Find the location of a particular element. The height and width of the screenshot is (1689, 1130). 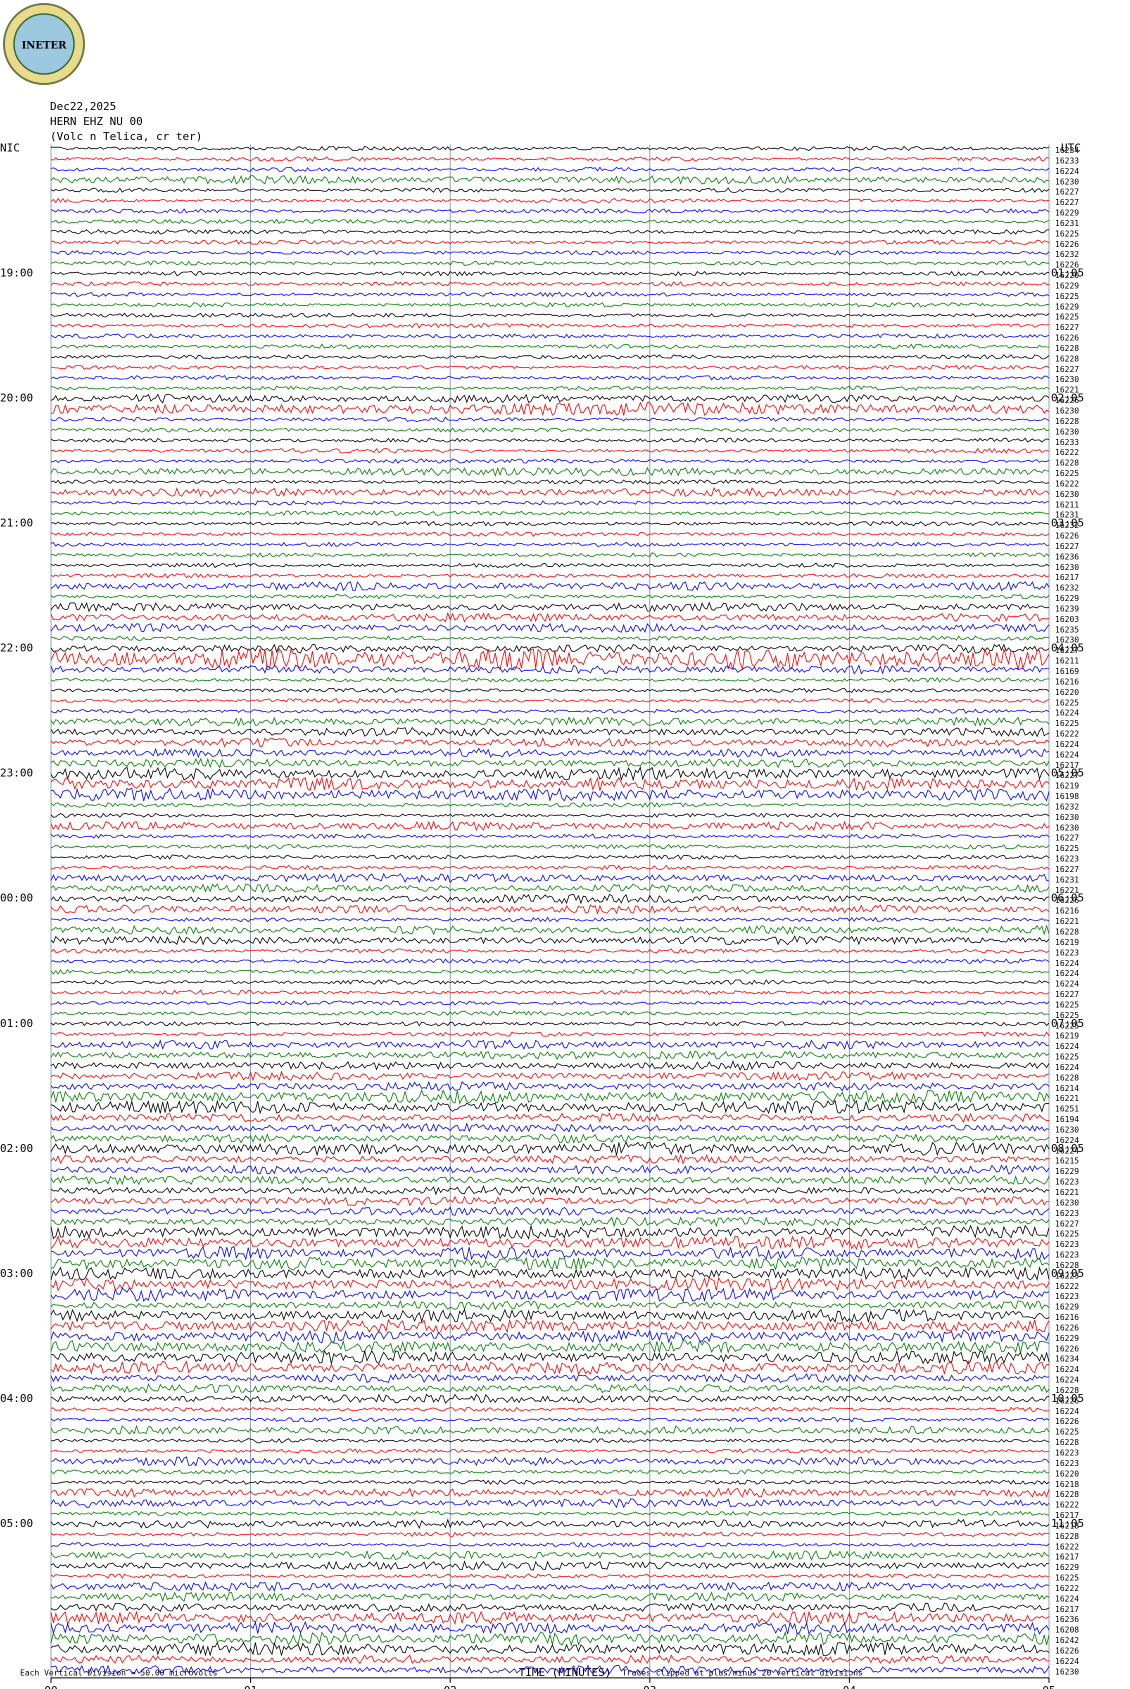

row-label: 16216 is located at coordinates (1067, 1317).